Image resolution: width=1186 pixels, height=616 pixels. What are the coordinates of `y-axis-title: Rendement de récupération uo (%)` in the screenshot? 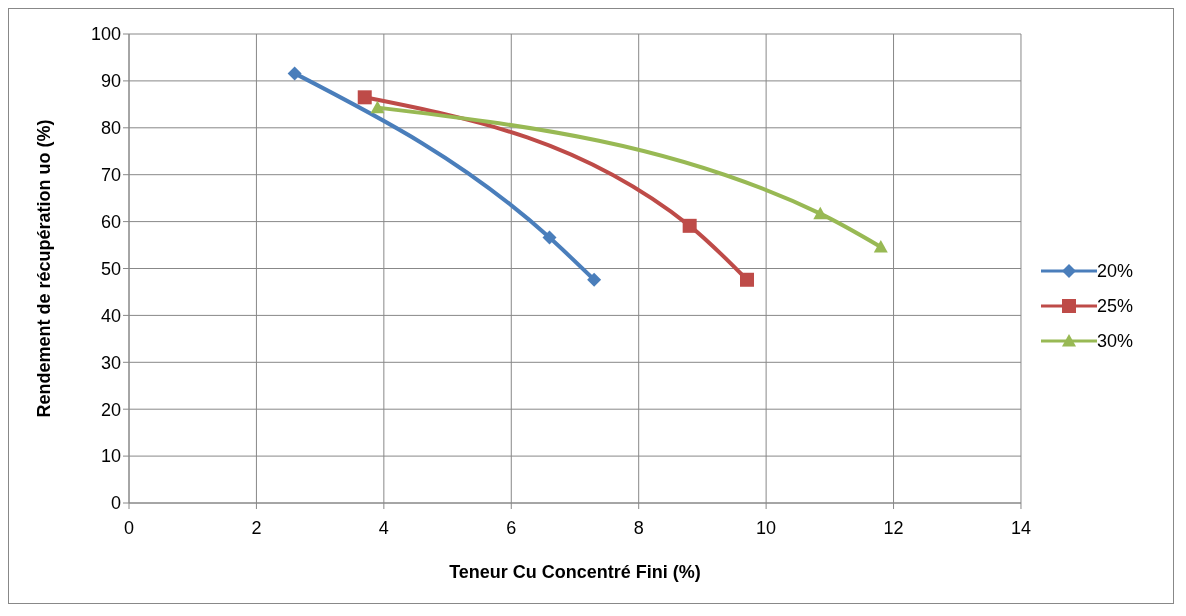 It's located at (44, 268).